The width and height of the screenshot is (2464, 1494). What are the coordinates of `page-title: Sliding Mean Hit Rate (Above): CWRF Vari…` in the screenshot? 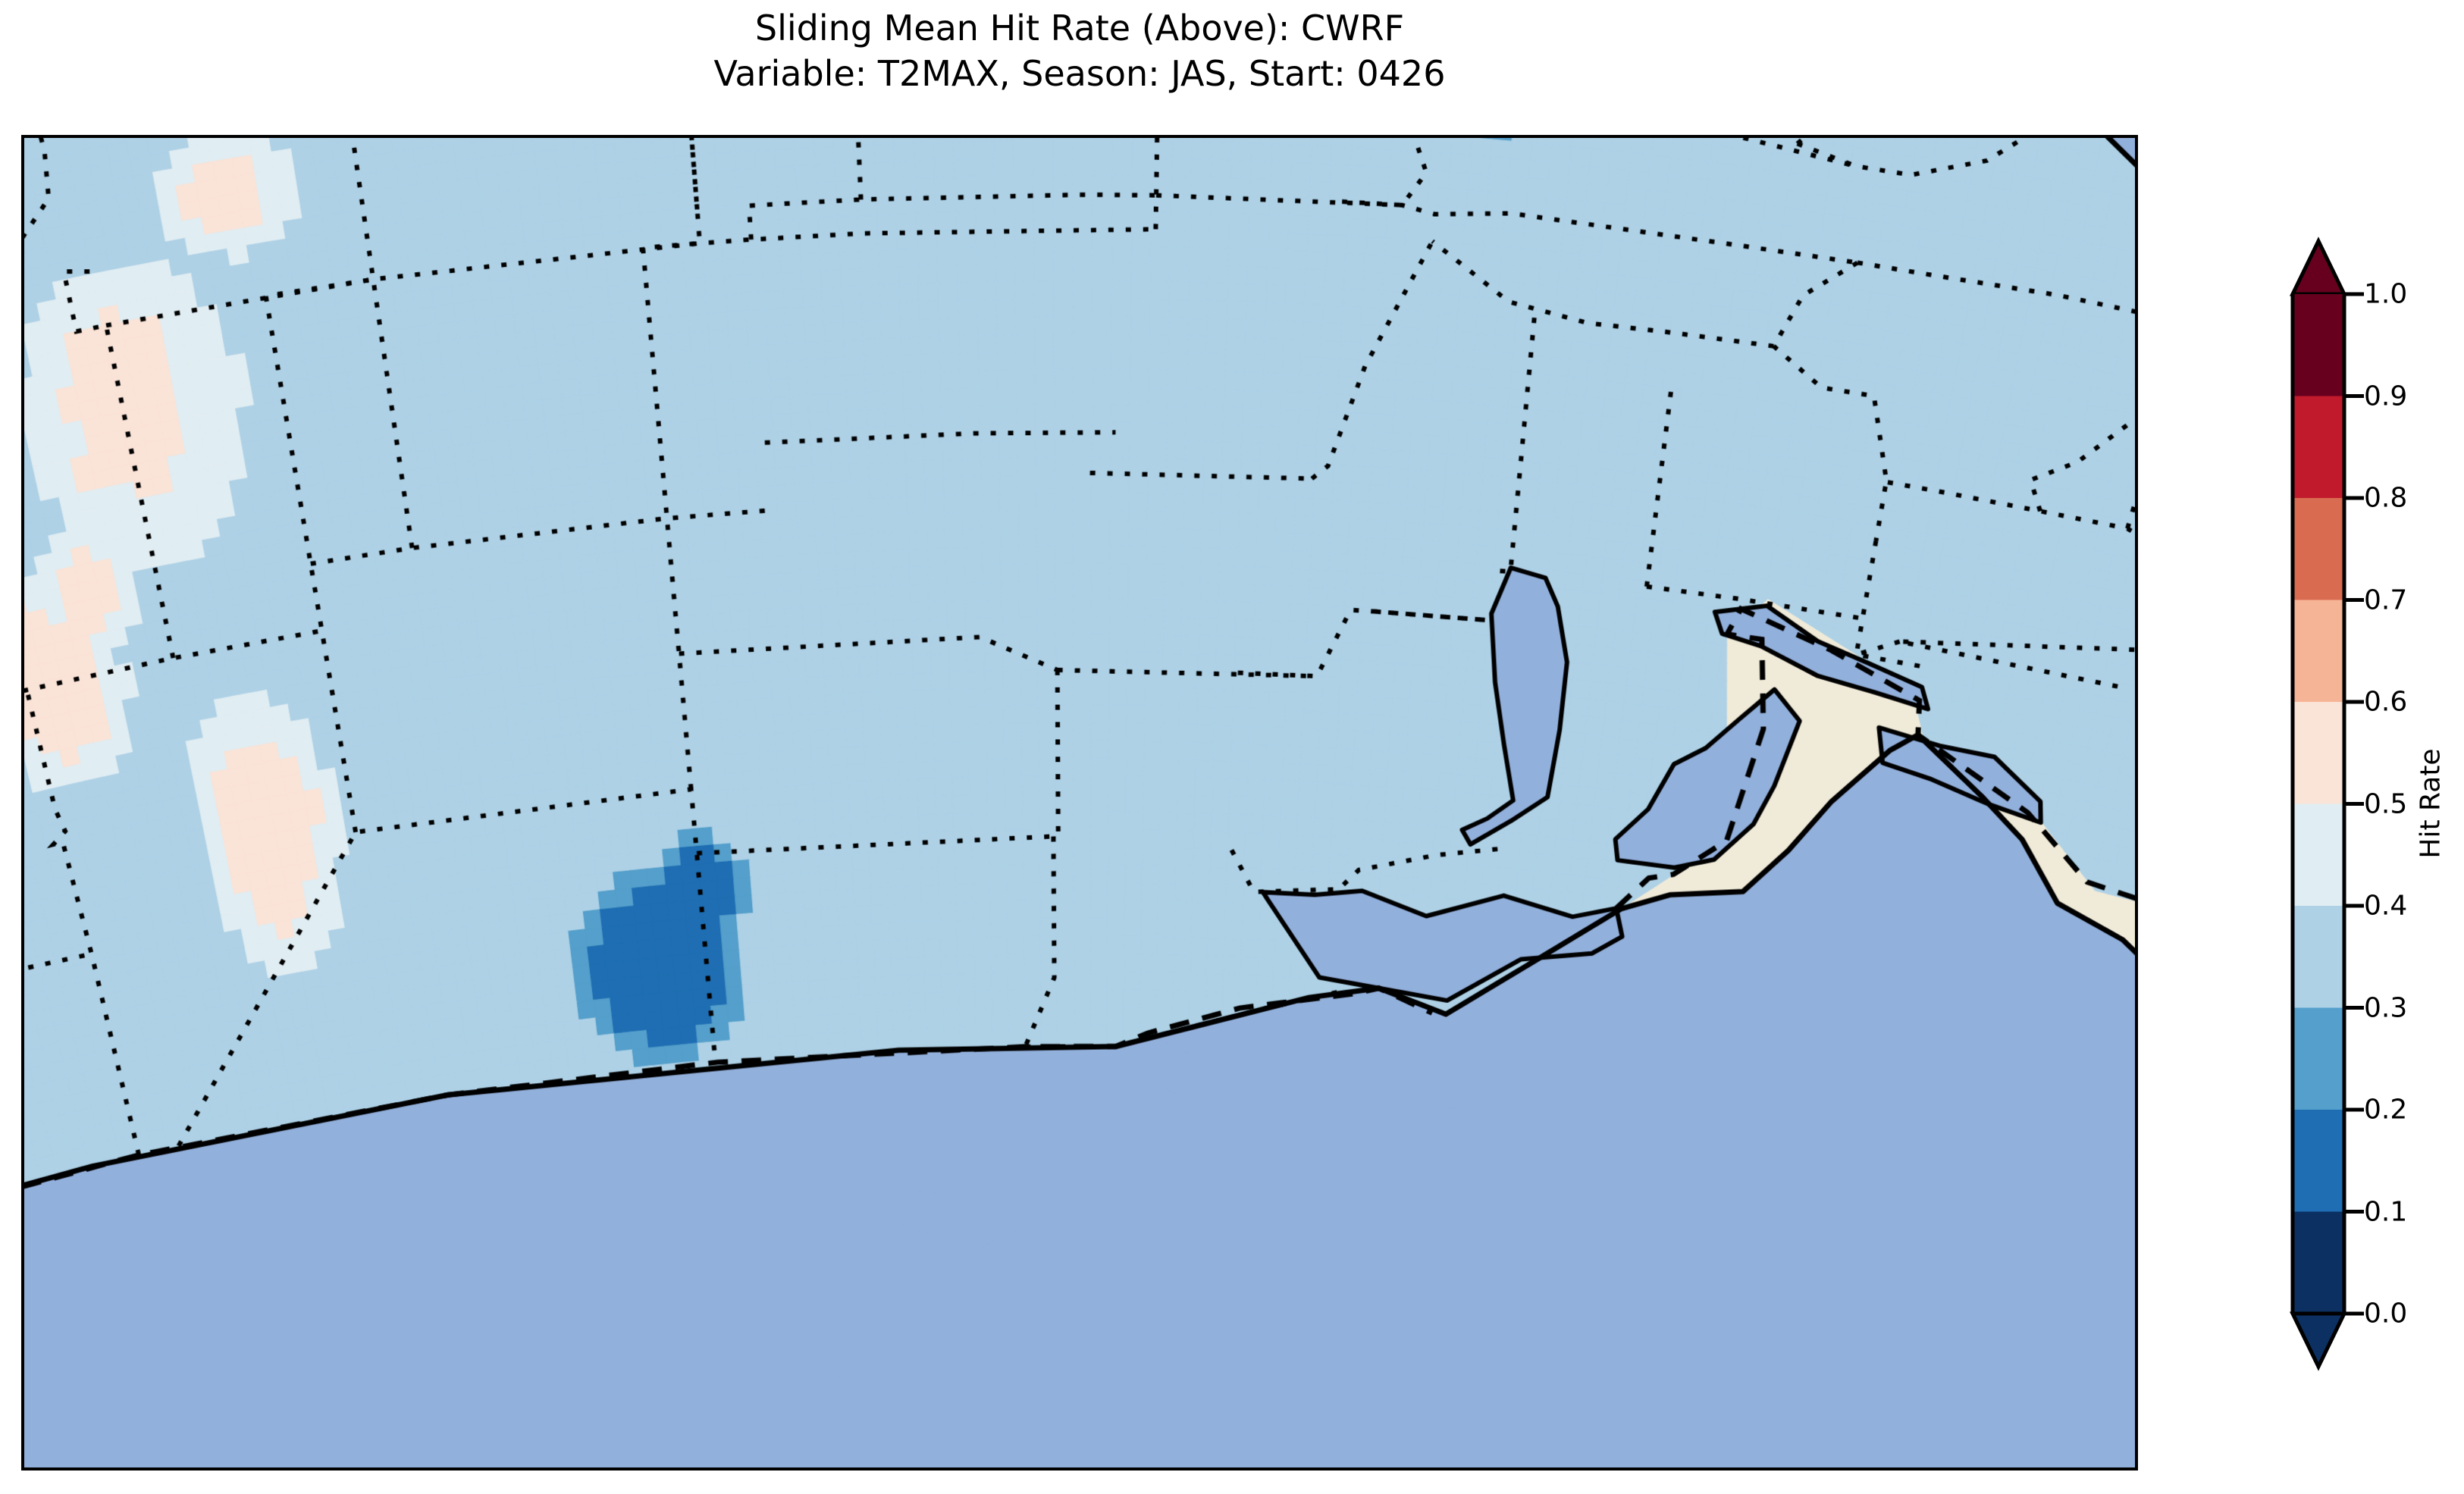 It's located at (1079, 51).